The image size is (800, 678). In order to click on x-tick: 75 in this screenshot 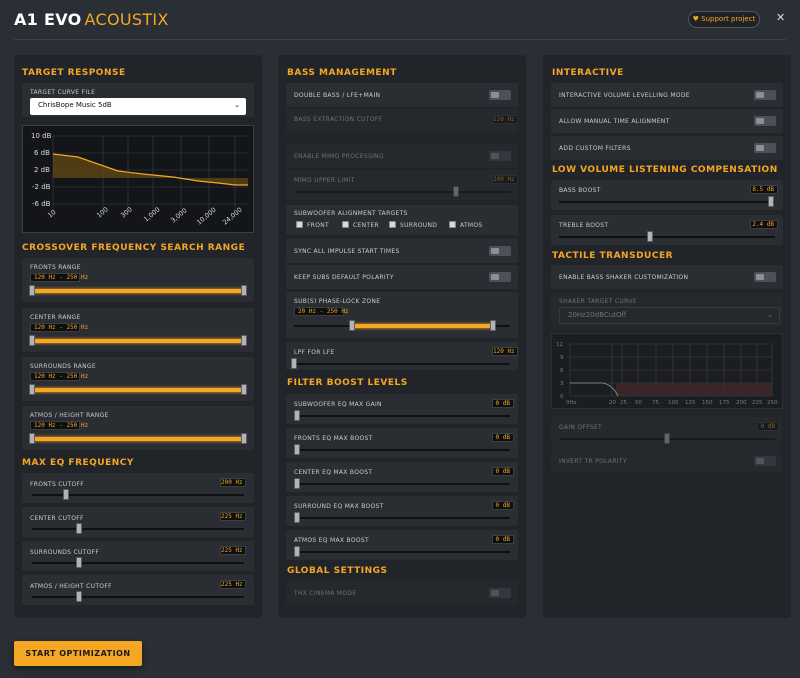, I will do `click(655, 403)`.